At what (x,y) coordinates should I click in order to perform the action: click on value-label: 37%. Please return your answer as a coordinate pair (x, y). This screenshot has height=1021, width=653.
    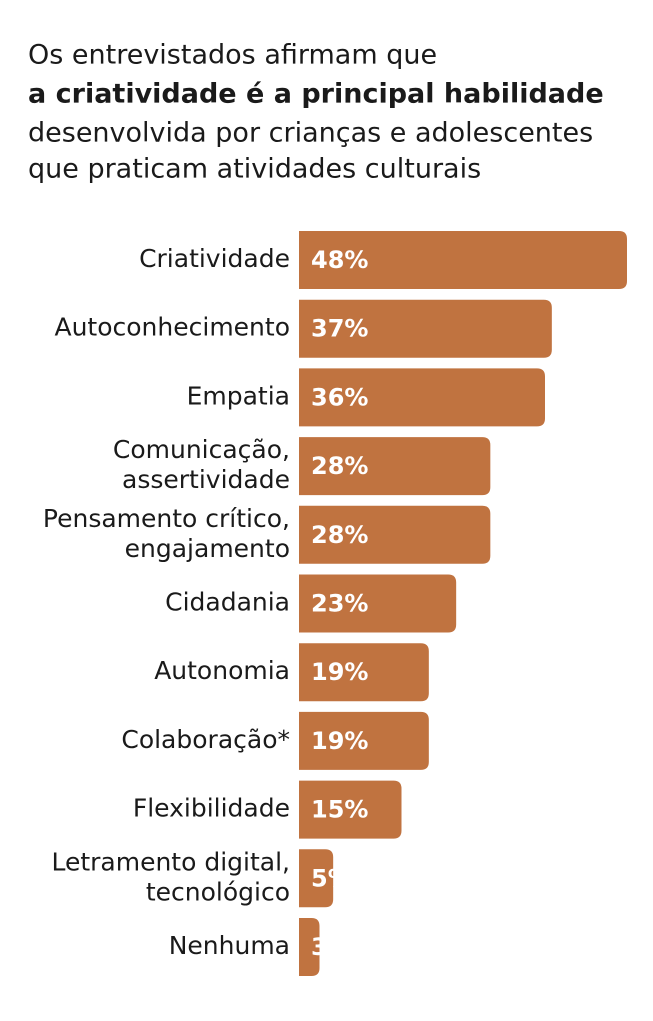
    Looking at the image, I should click on (339, 329).